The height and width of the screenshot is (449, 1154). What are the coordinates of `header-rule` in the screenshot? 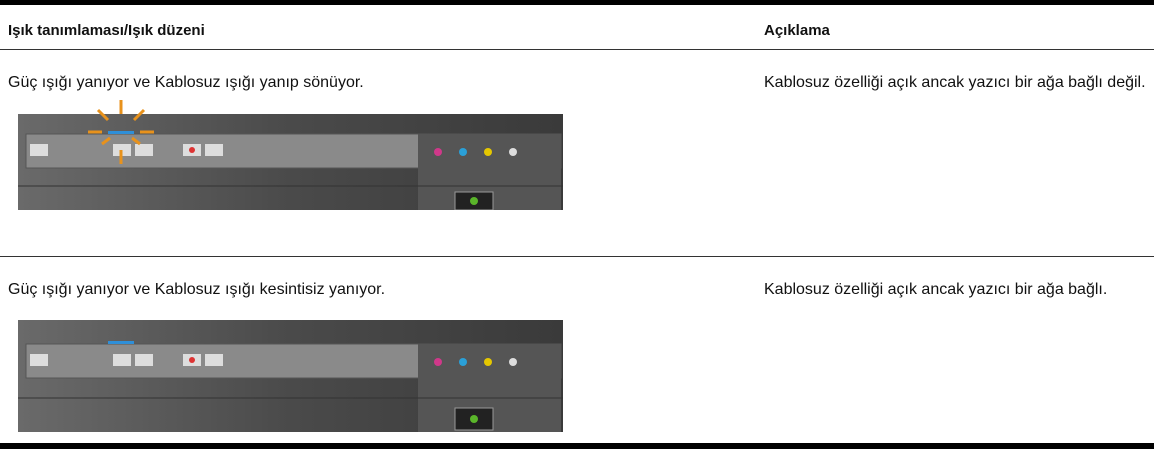 It's located at (577, 49).